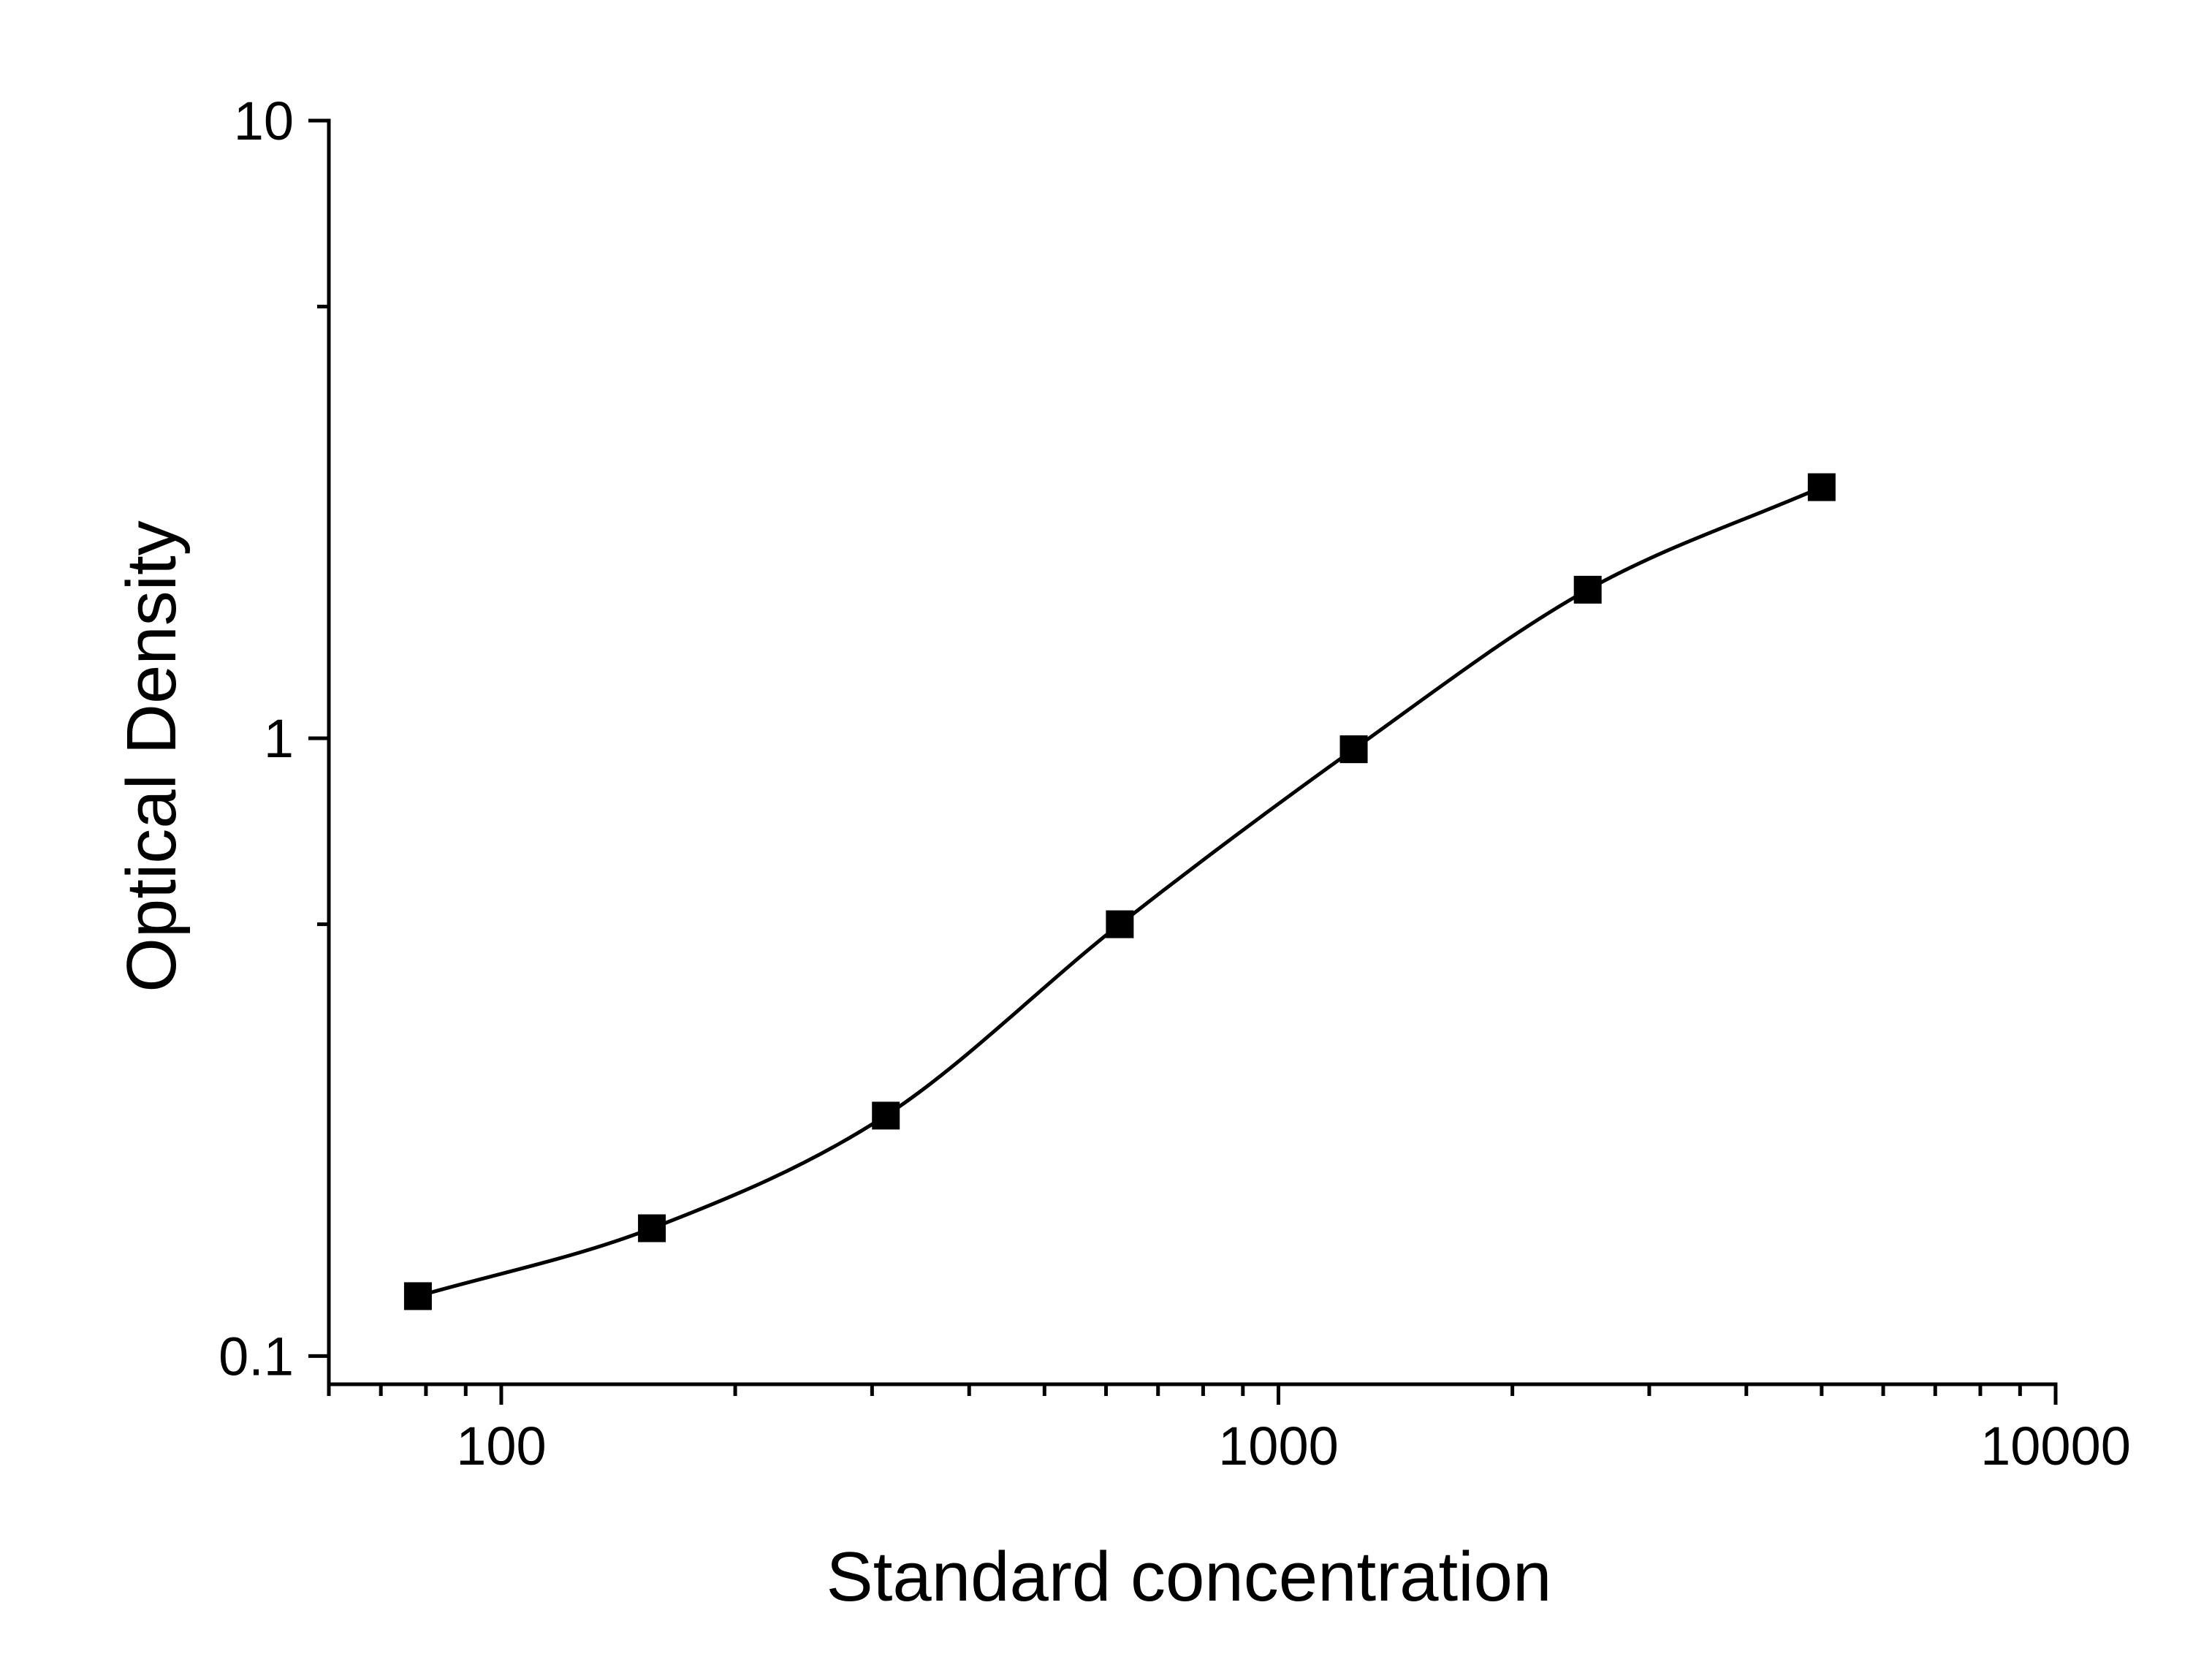 The width and height of the screenshot is (2212, 1662). What do you see at coordinates (279, 738) in the screenshot?
I see `y-tick-label: 1` at bounding box center [279, 738].